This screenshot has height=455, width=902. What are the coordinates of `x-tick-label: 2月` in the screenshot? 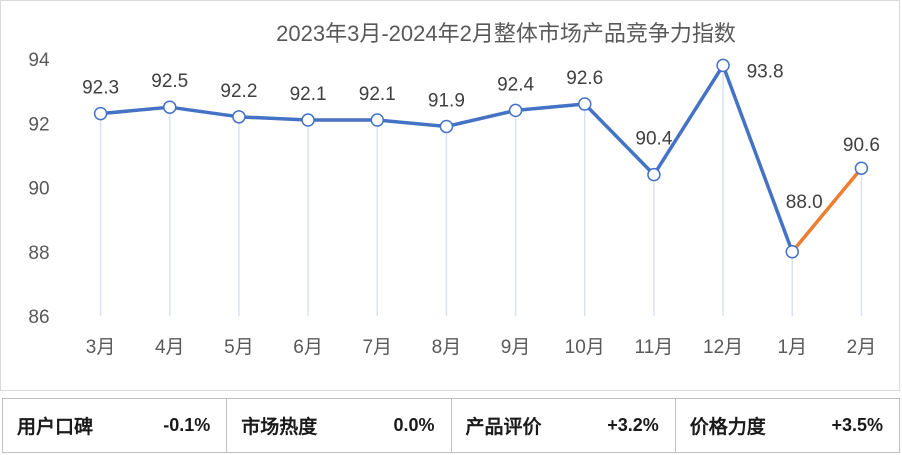 It's located at (862, 347).